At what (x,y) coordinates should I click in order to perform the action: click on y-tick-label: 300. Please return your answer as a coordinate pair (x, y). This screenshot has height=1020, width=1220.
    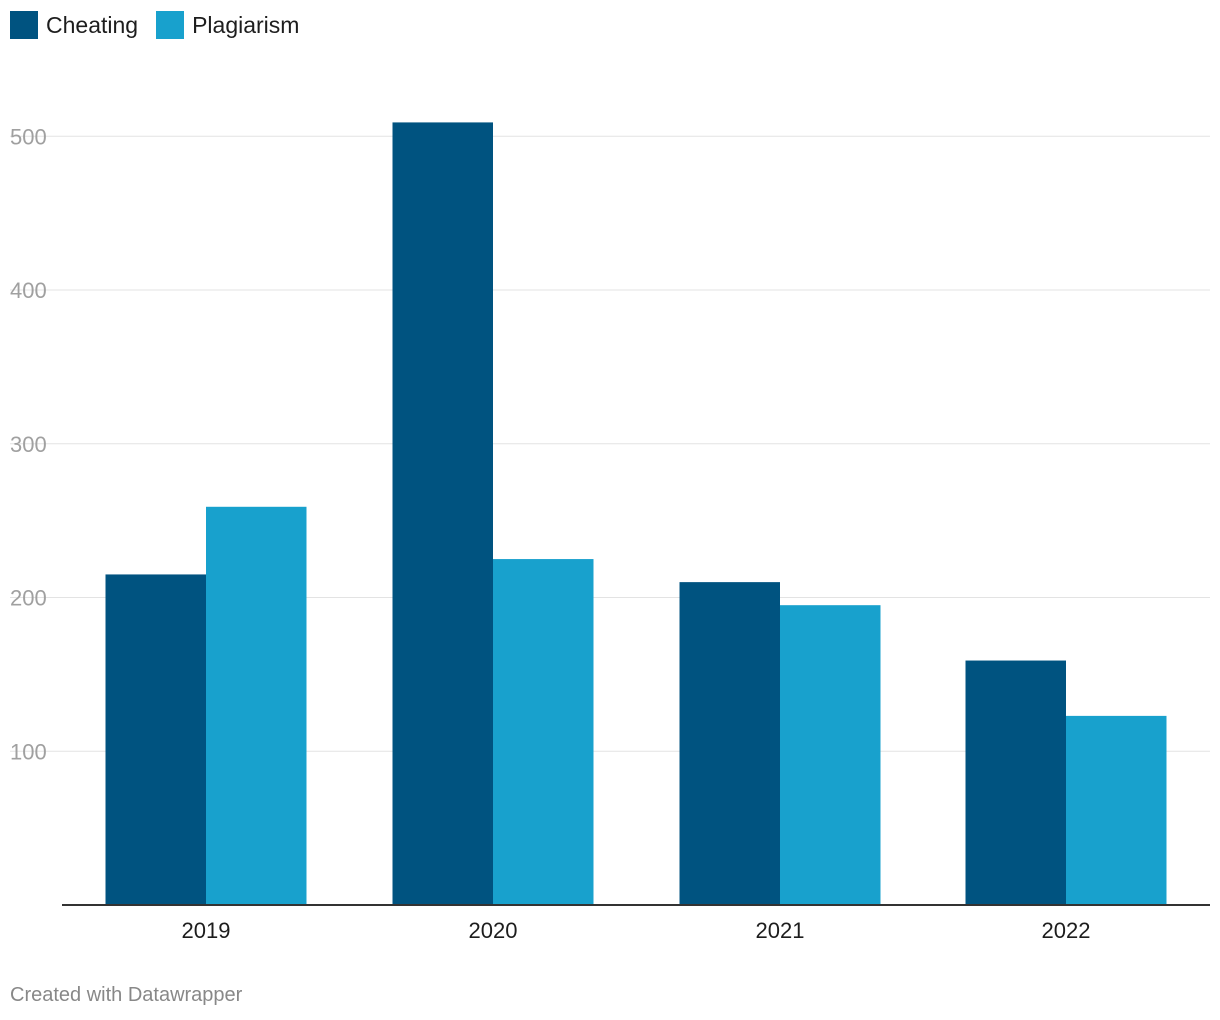
    Looking at the image, I should click on (28, 444).